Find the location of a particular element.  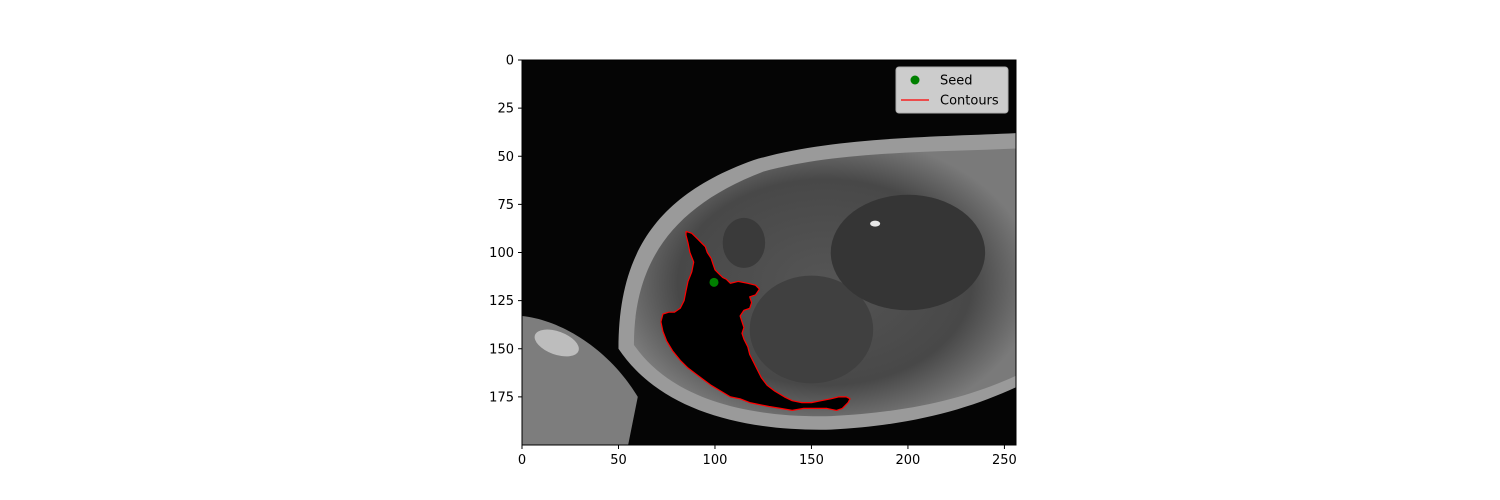

y-tick-label: 175 is located at coordinates (501, 397).